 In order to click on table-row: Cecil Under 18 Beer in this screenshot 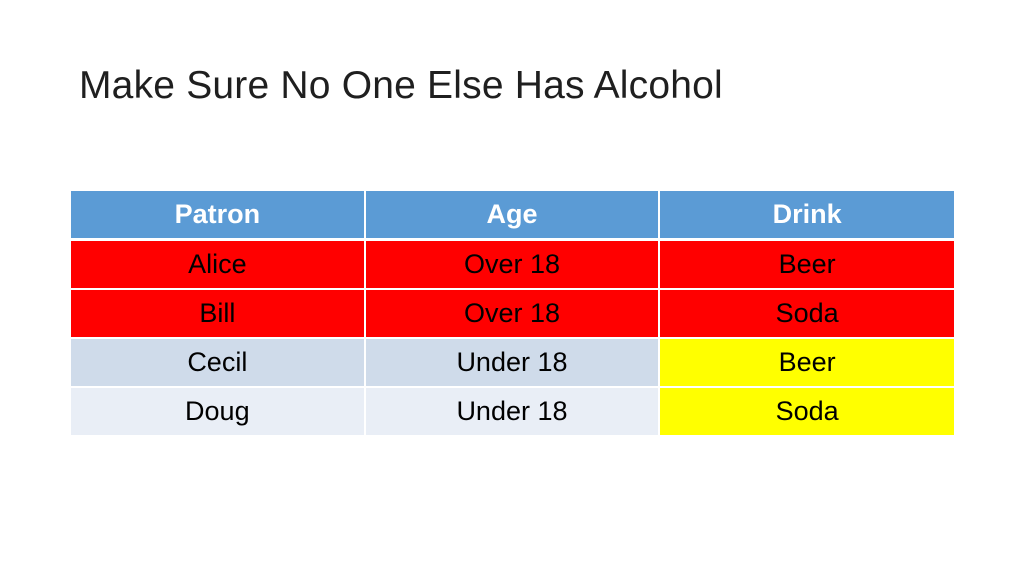, I will do `click(512, 363)`.